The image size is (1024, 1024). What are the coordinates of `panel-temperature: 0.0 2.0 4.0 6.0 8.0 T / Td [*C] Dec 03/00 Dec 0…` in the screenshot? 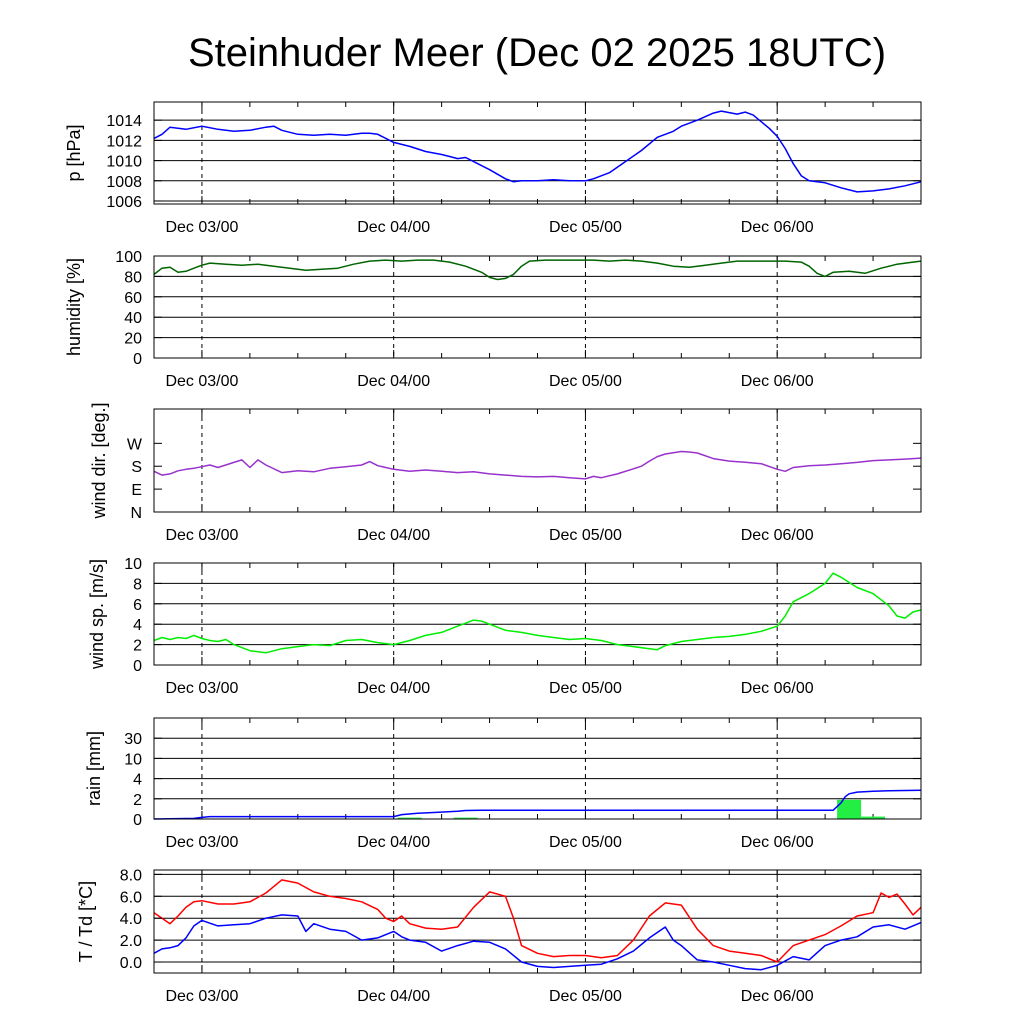 It's located at (499, 936).